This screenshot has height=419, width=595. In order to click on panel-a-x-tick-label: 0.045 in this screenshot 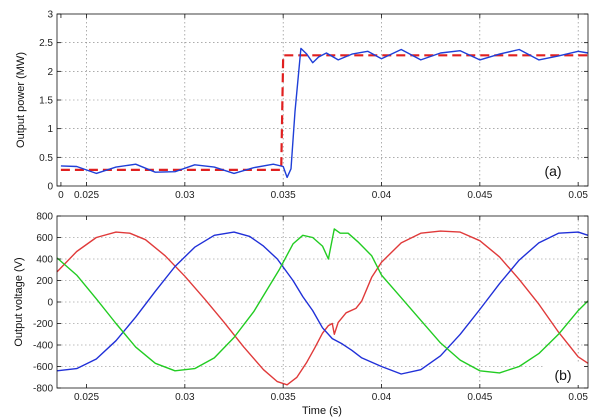, I will do `click(479, 195)`.